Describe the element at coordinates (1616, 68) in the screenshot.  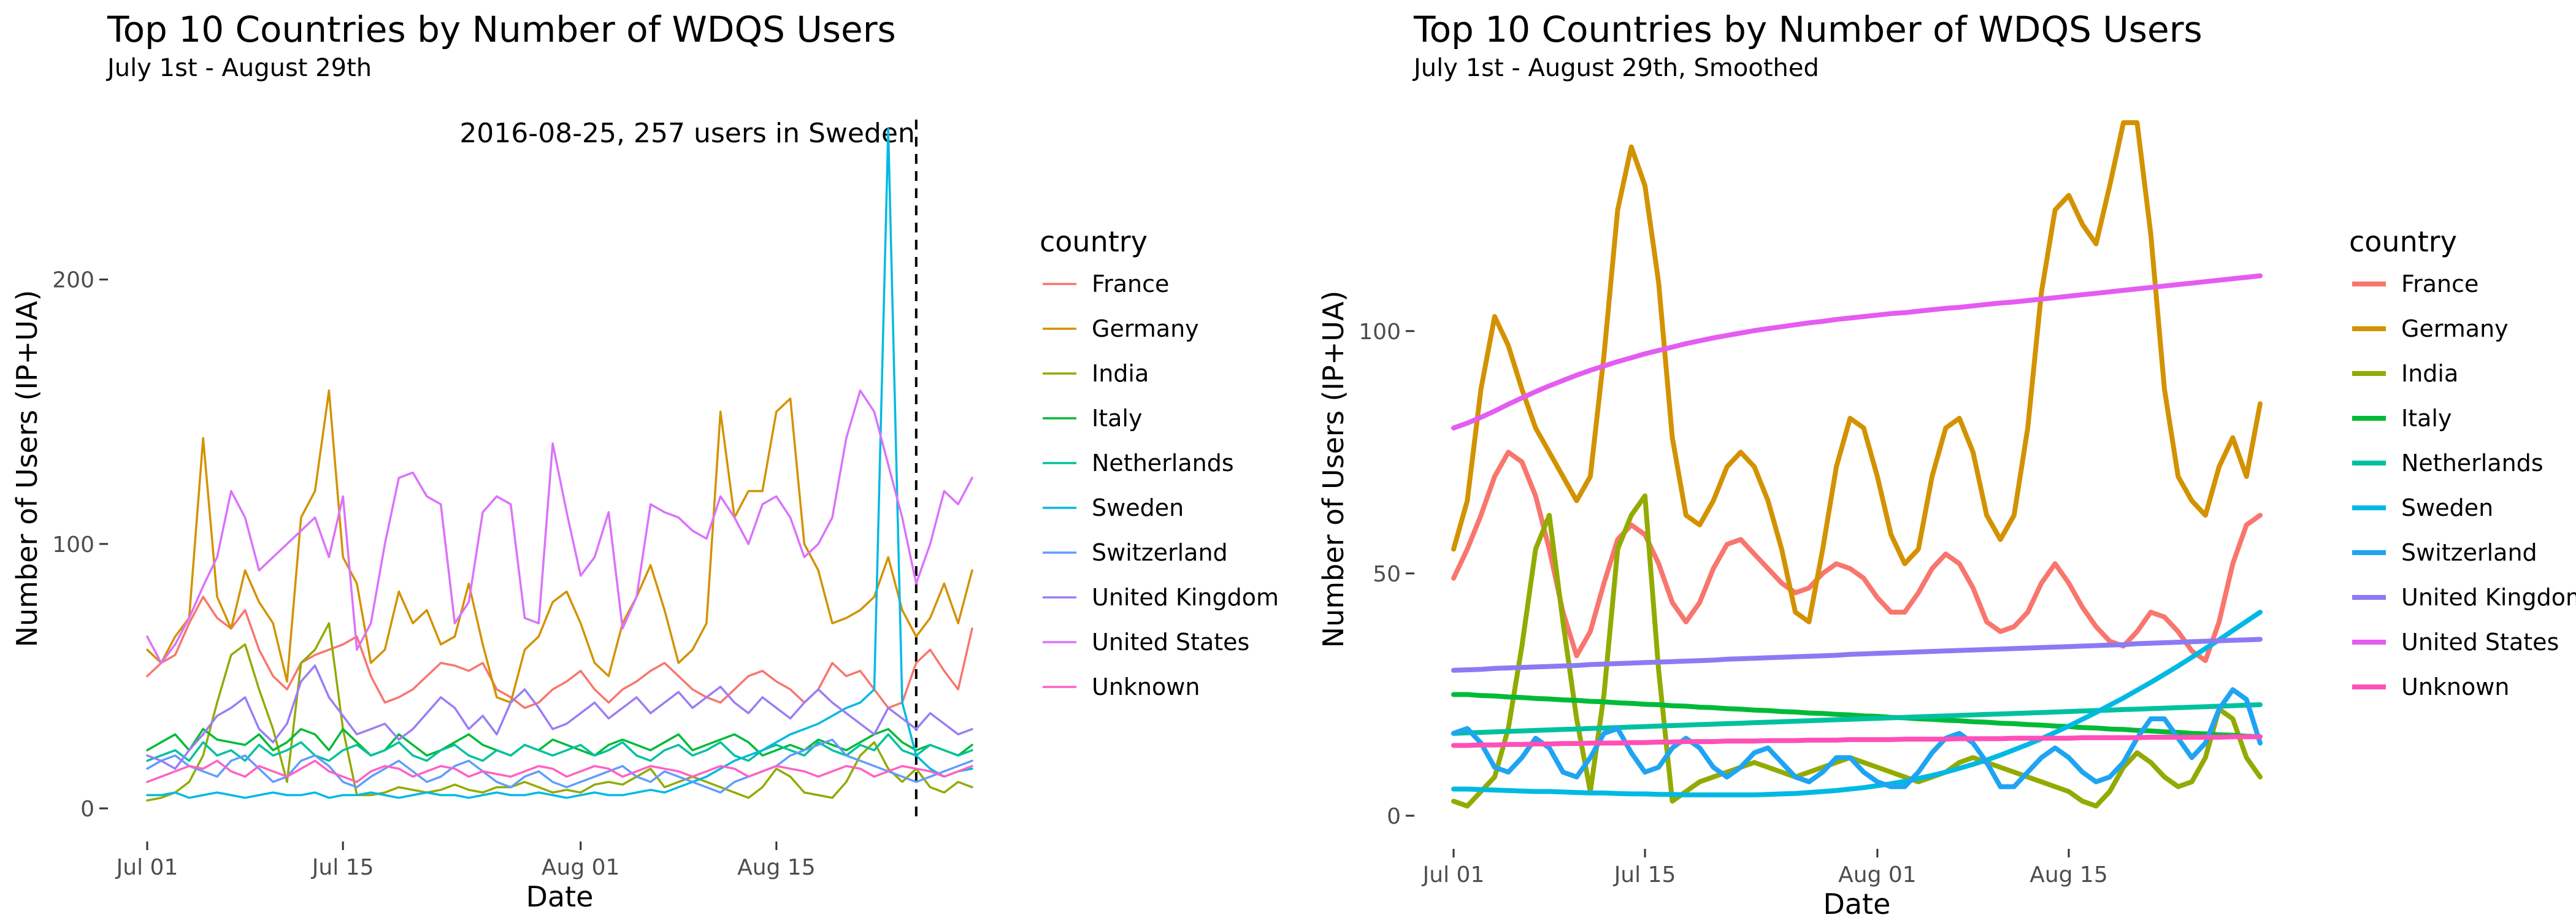
I see `chart-subtitle: July 1st - August 29th, Smoothed` at that location.